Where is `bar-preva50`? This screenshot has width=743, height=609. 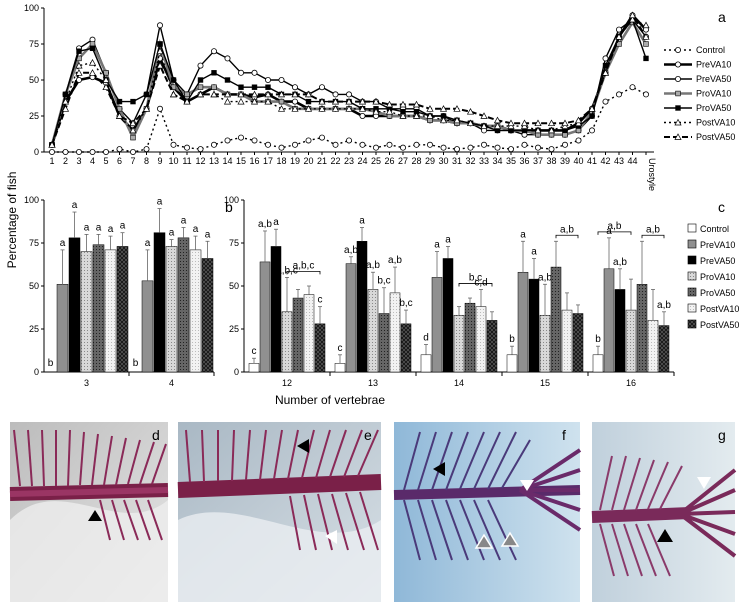 bar-preva50 is located at coordinates (620, 331).